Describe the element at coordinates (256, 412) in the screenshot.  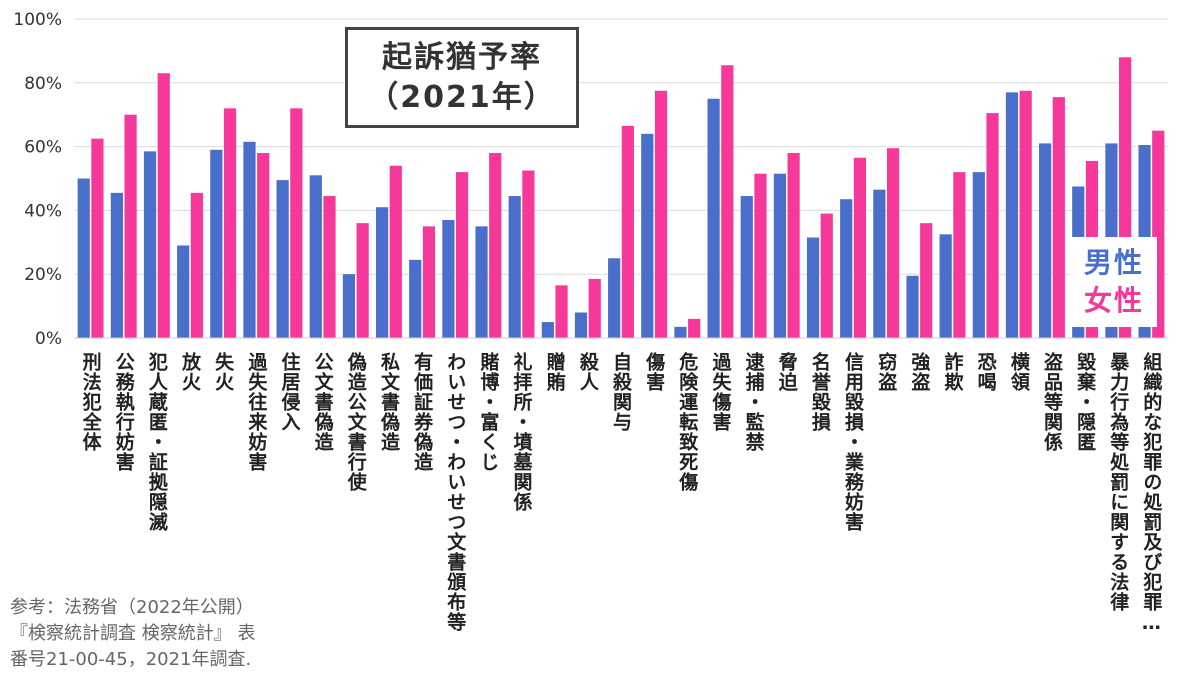
I see `x-tick-label: 過失往来妨害` at that location.